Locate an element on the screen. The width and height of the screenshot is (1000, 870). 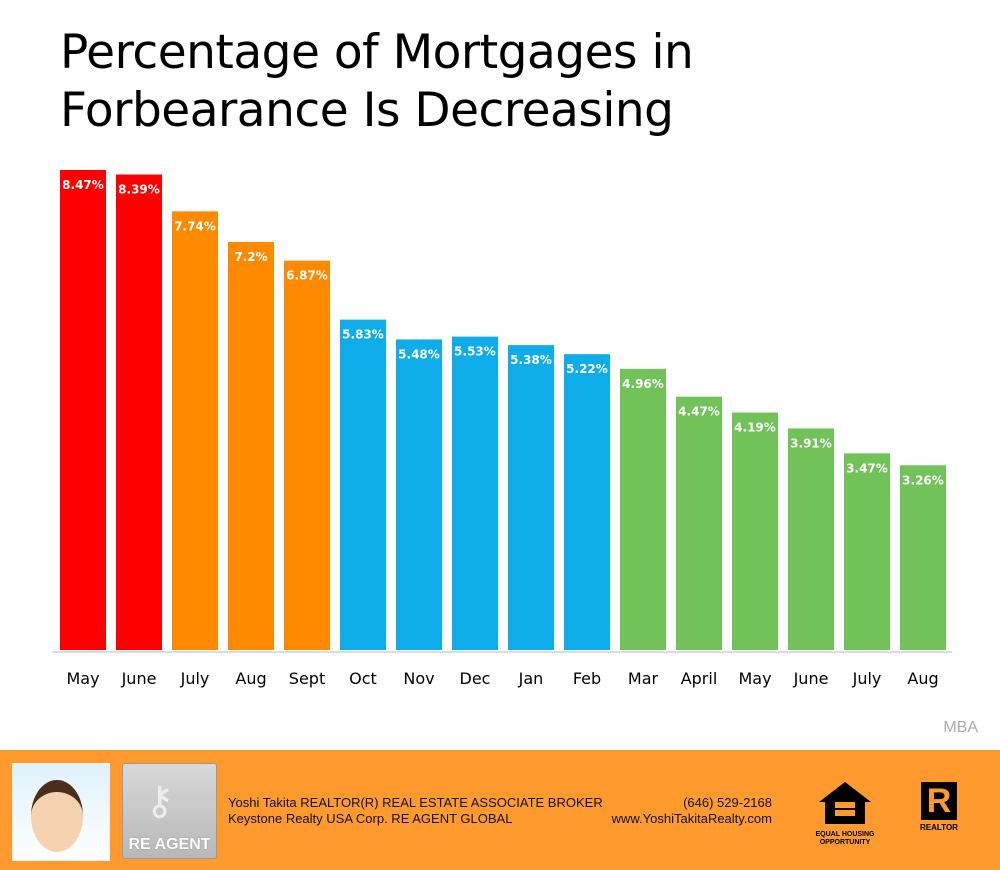
x-tick-label: April is located at coordinates (699, 678).